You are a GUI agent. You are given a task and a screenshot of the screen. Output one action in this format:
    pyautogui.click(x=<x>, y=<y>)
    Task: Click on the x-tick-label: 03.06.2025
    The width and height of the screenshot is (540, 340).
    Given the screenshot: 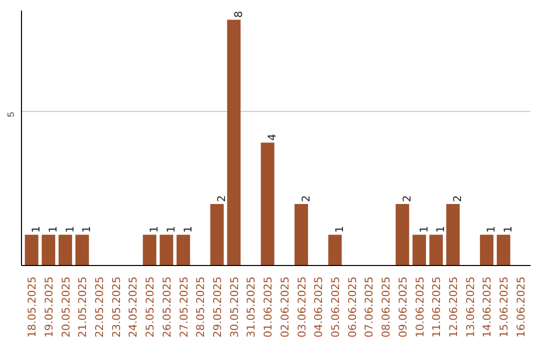 What is the action you would take?
    pyautogui.click(x=301, y=307)
    